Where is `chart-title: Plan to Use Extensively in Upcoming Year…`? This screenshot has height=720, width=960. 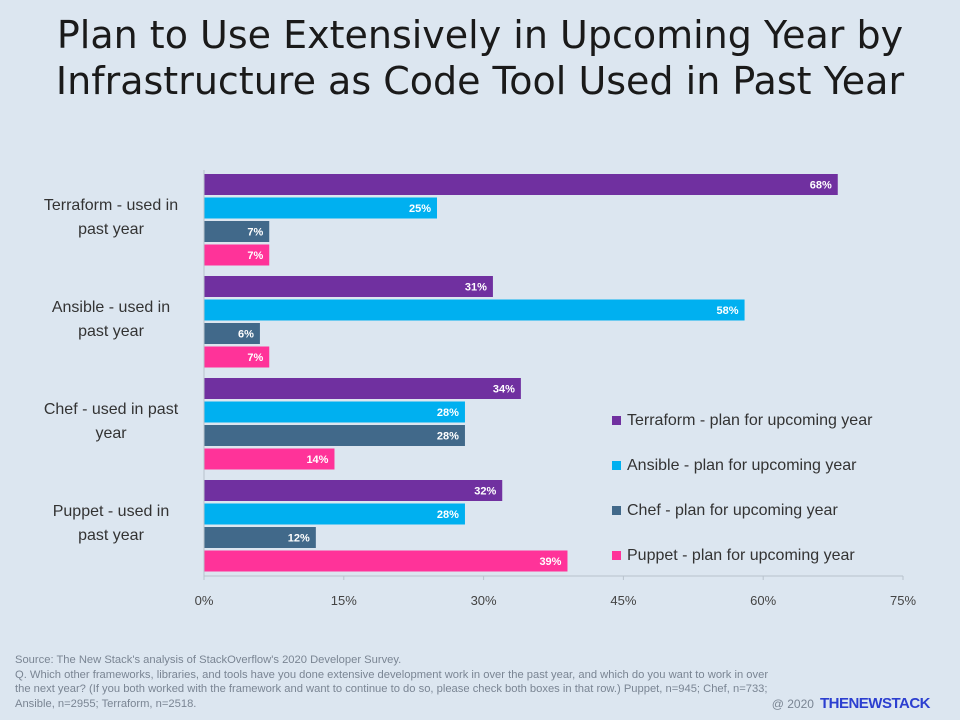
chart-title: Plan to Use Extensively in Upcoming Year… is located at coordinates (480, 58).